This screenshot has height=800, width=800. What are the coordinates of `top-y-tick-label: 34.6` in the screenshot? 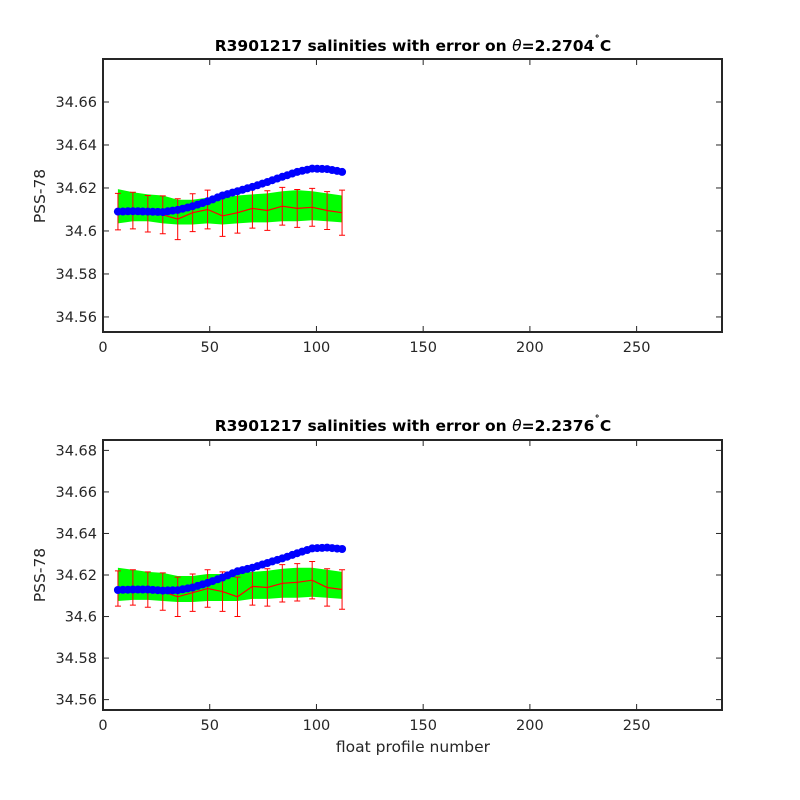 It's located at (81, 232).